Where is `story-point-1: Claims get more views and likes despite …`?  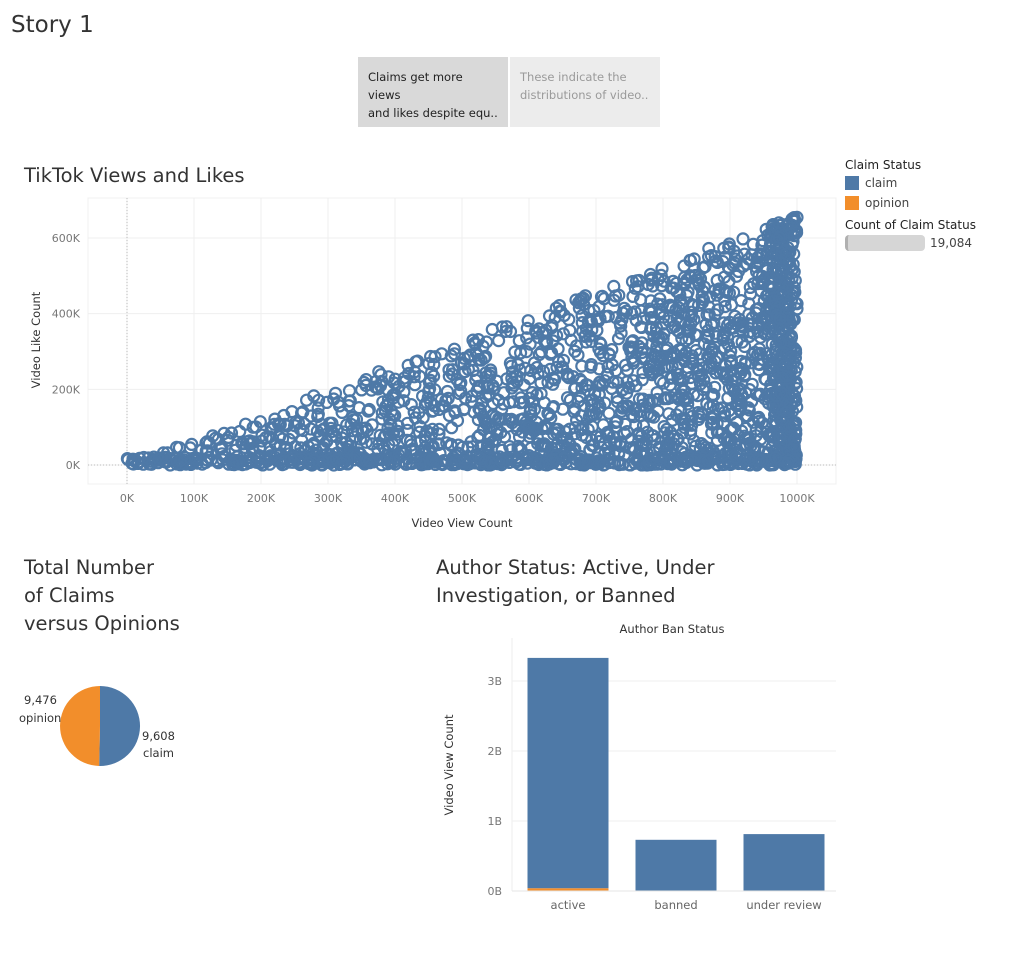
story-point-1: Claims get more views and likes despite … is located at coordinates (433, 92).